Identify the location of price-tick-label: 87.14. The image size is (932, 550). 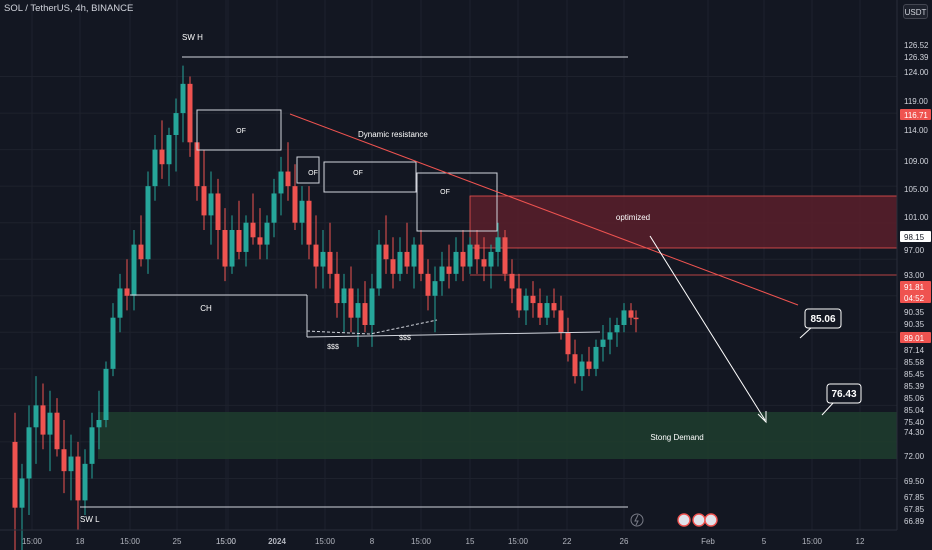
(914, 350).